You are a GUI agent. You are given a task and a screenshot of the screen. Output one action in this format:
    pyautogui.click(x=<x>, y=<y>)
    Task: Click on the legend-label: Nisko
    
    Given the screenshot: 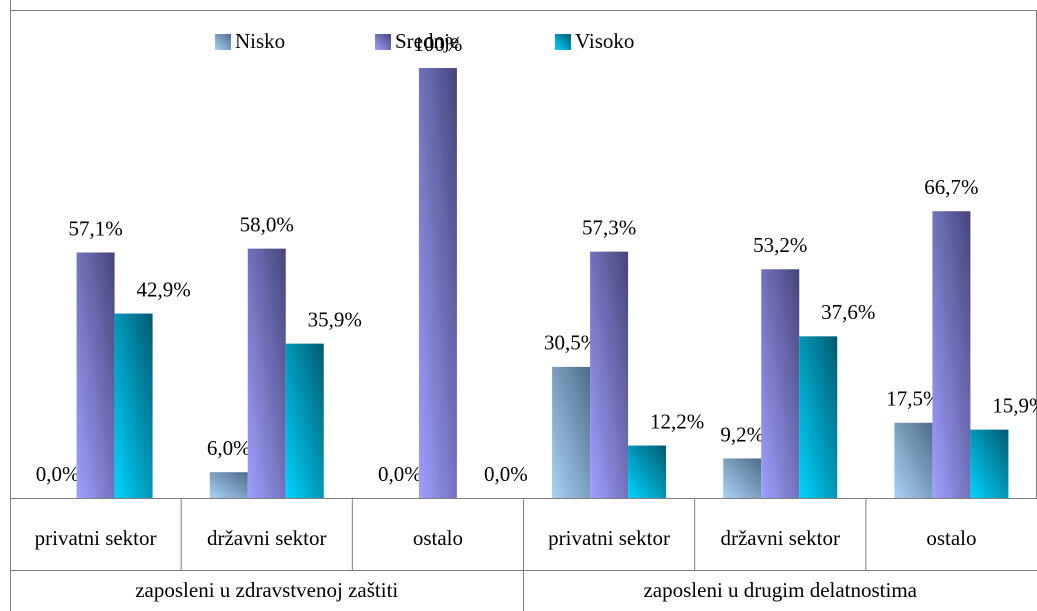 What is the action you would take?
    pyautogui.click(x=260, y=41)
    